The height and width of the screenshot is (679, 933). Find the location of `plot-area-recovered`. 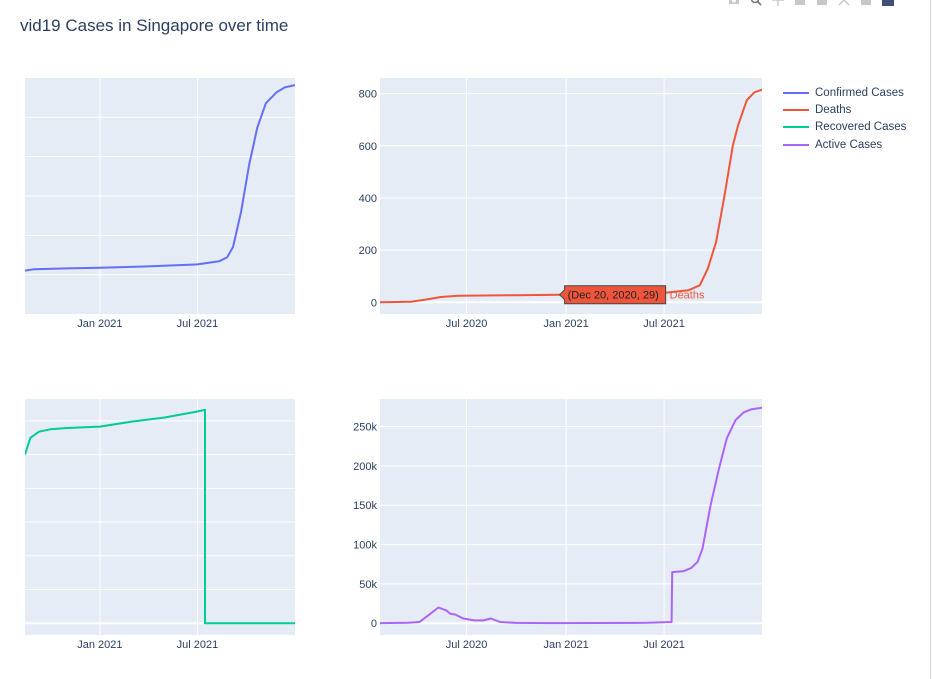

plot-area-recovered is located at coordinates (160, 517).